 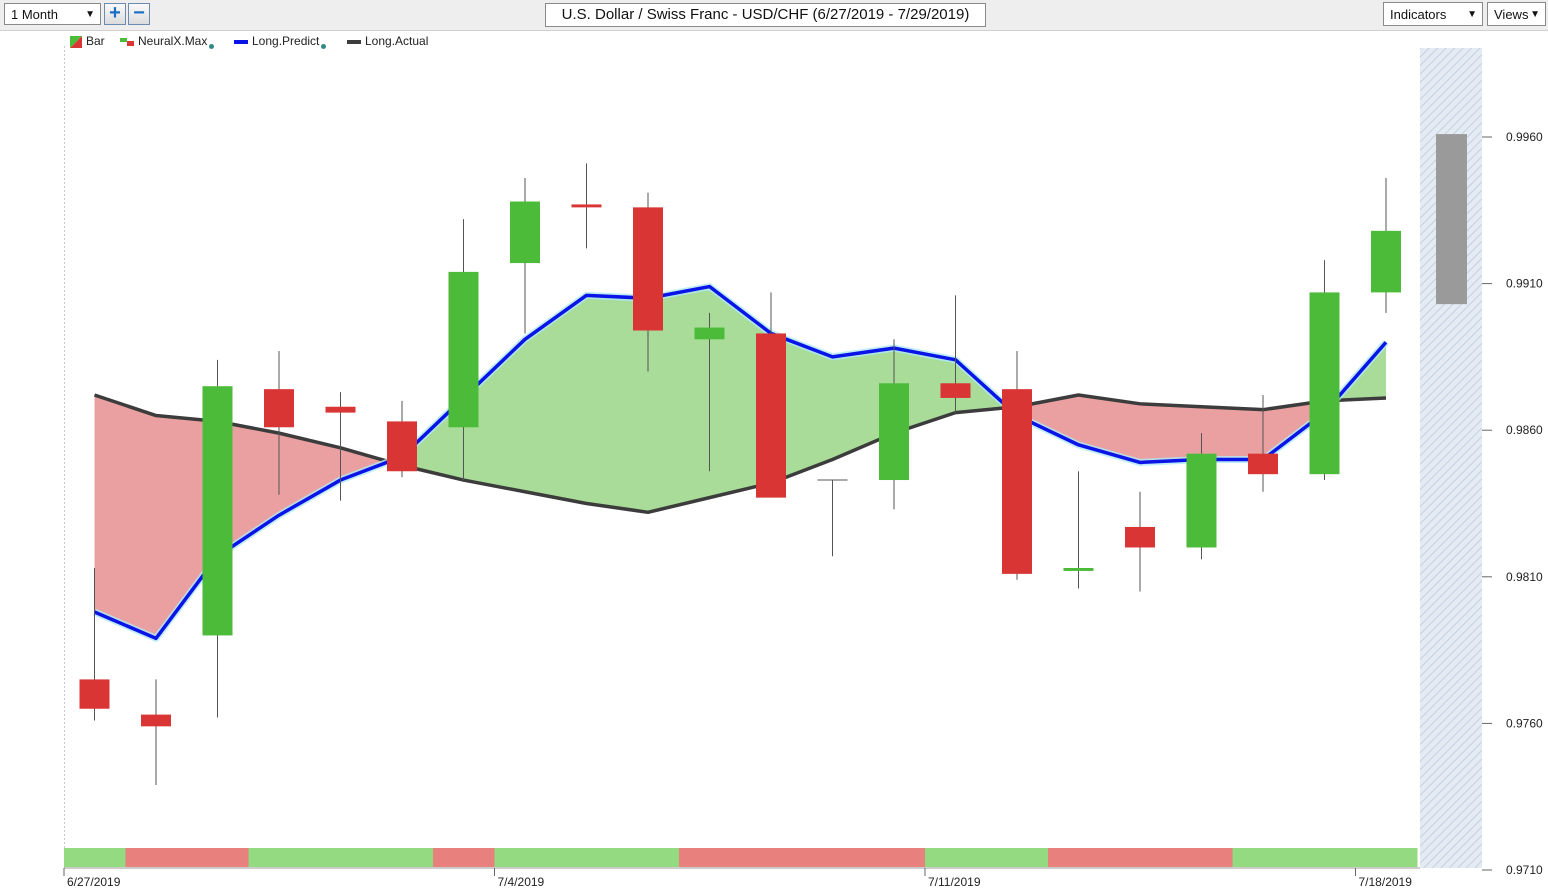 I want to click on indicators-dropdown: Indicators ▼, so click(x=1433, y=14).